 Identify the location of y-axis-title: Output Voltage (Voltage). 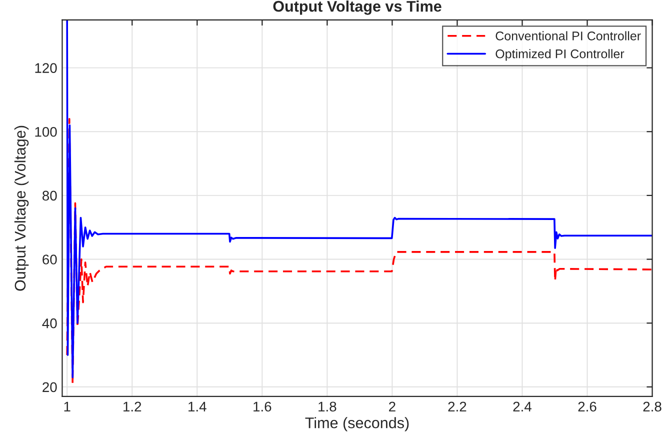
(21, 208).